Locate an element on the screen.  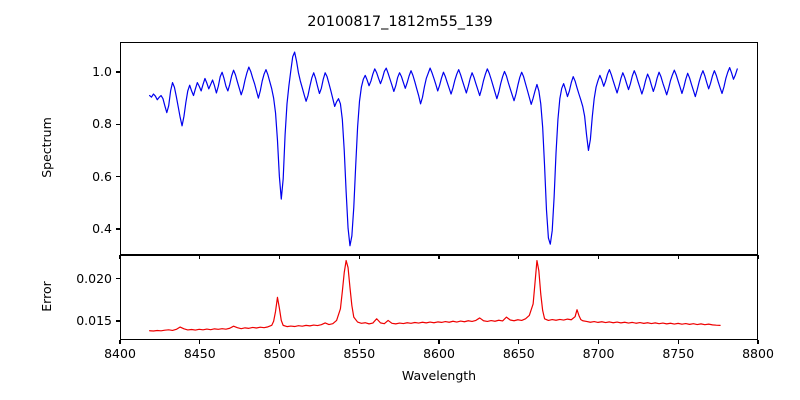
xtick-label: 8600 is located at coordinates (439, 353).